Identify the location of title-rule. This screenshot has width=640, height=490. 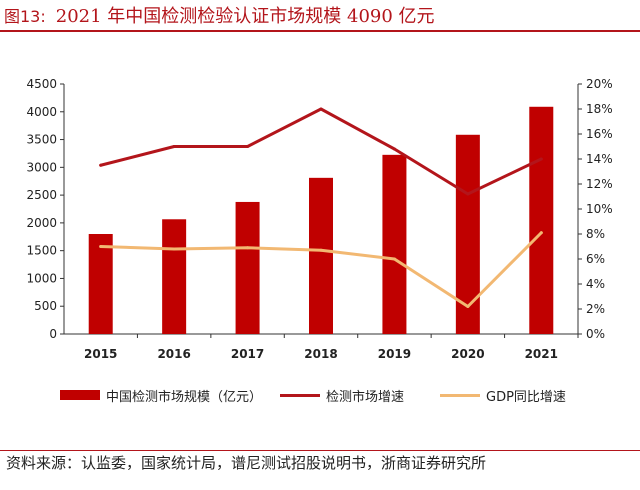
(320, 31).